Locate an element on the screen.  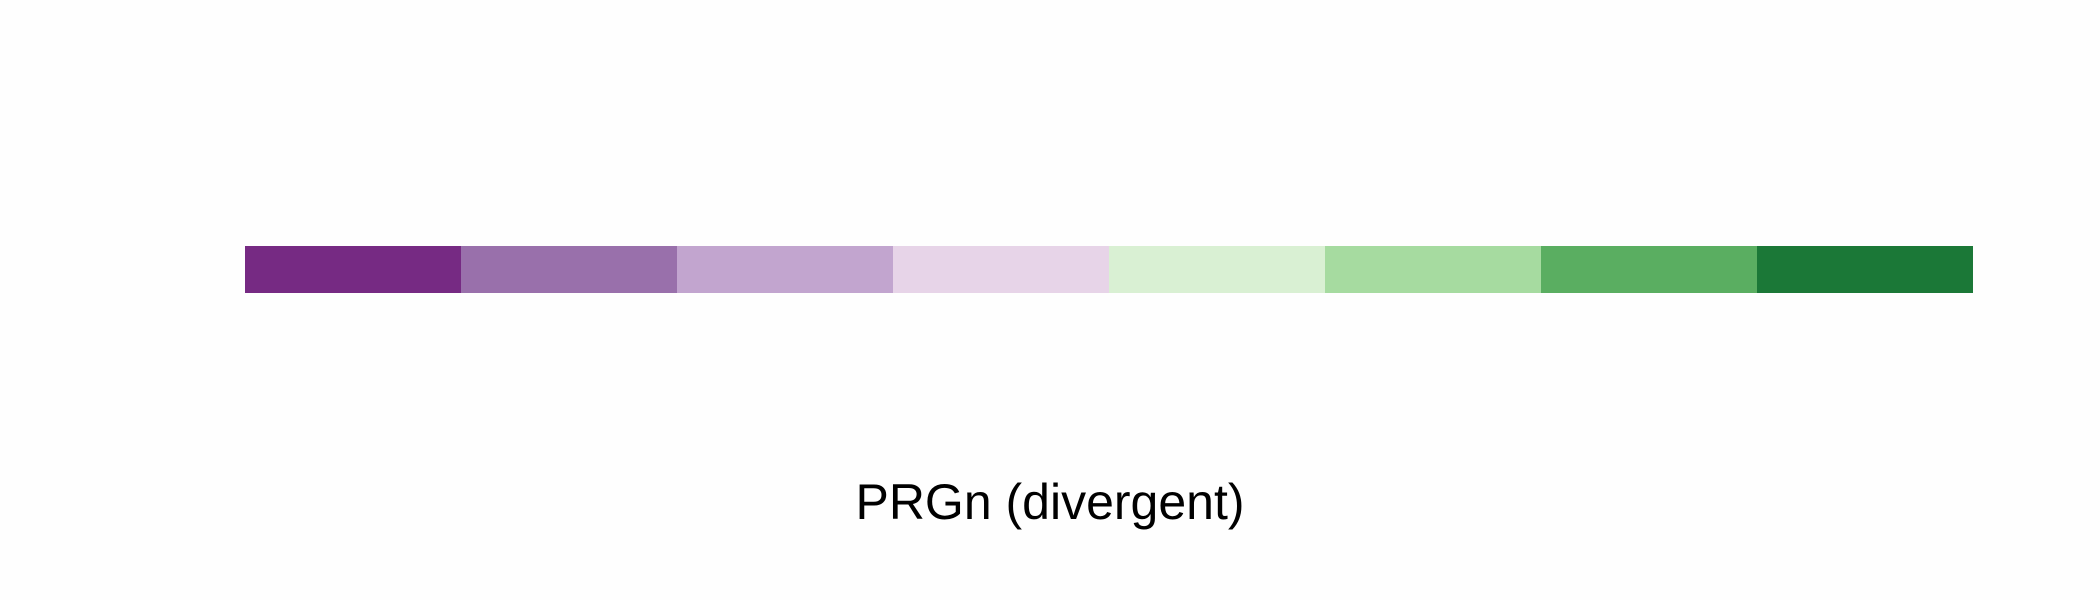
palette-strip is located at coordinates (1109, 269).